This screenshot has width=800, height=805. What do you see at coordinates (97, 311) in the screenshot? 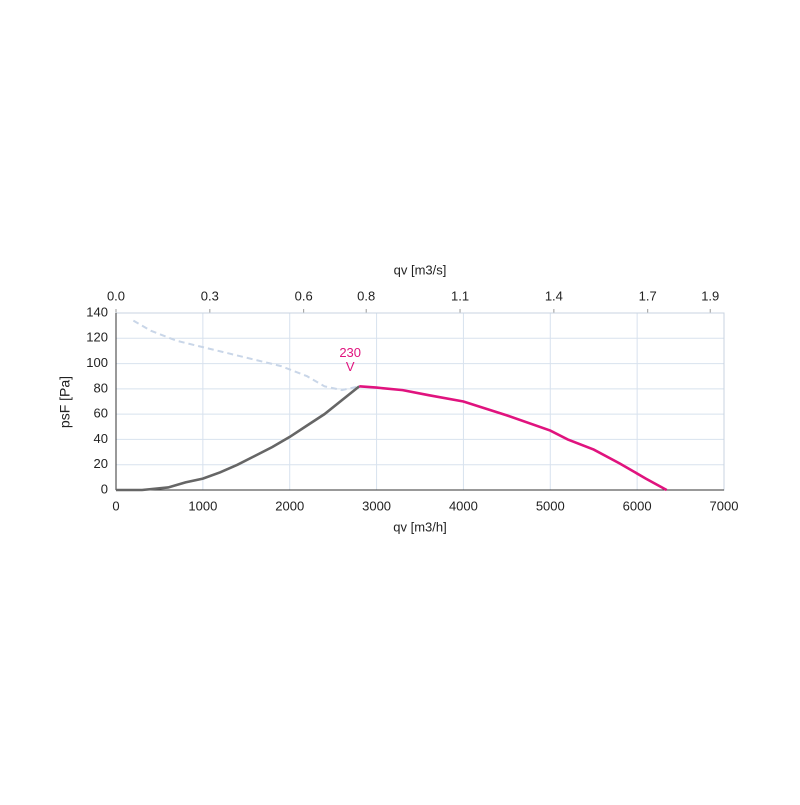
I see `y-tick-label: 140` at bounding box center [97, 311].